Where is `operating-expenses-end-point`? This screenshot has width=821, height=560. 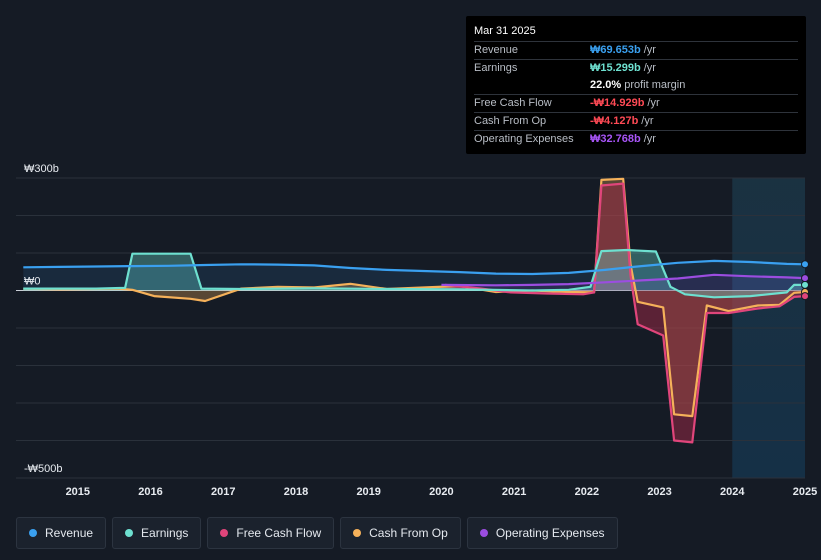
operating-expenses-end-point is located at coordinates (805, 278).